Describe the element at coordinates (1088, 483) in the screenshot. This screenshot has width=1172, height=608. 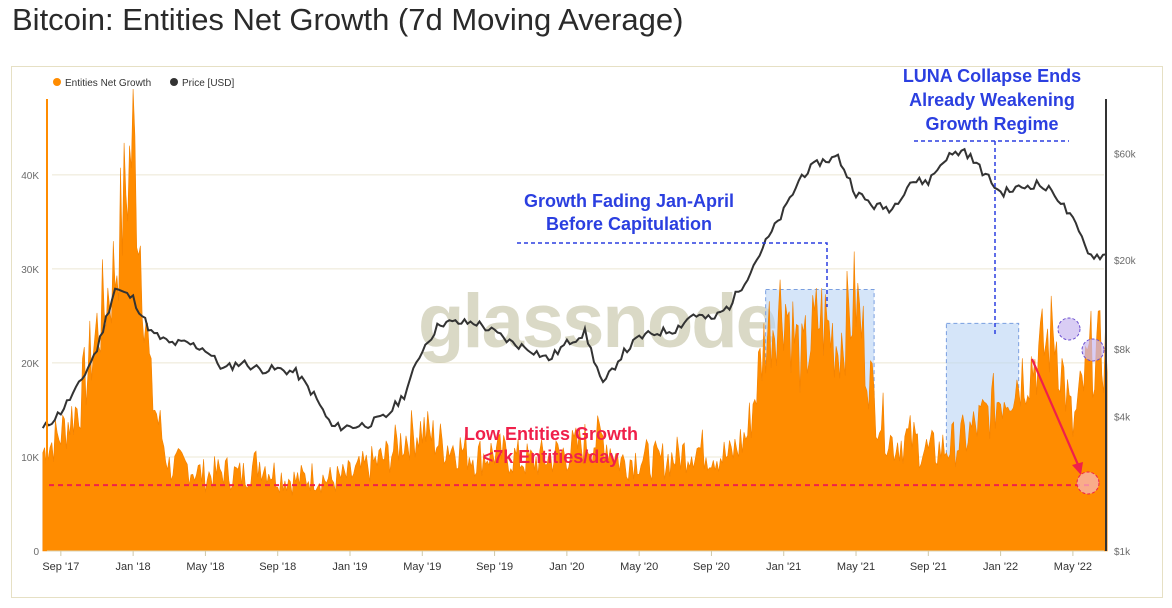
I see `low-marker` at that location.